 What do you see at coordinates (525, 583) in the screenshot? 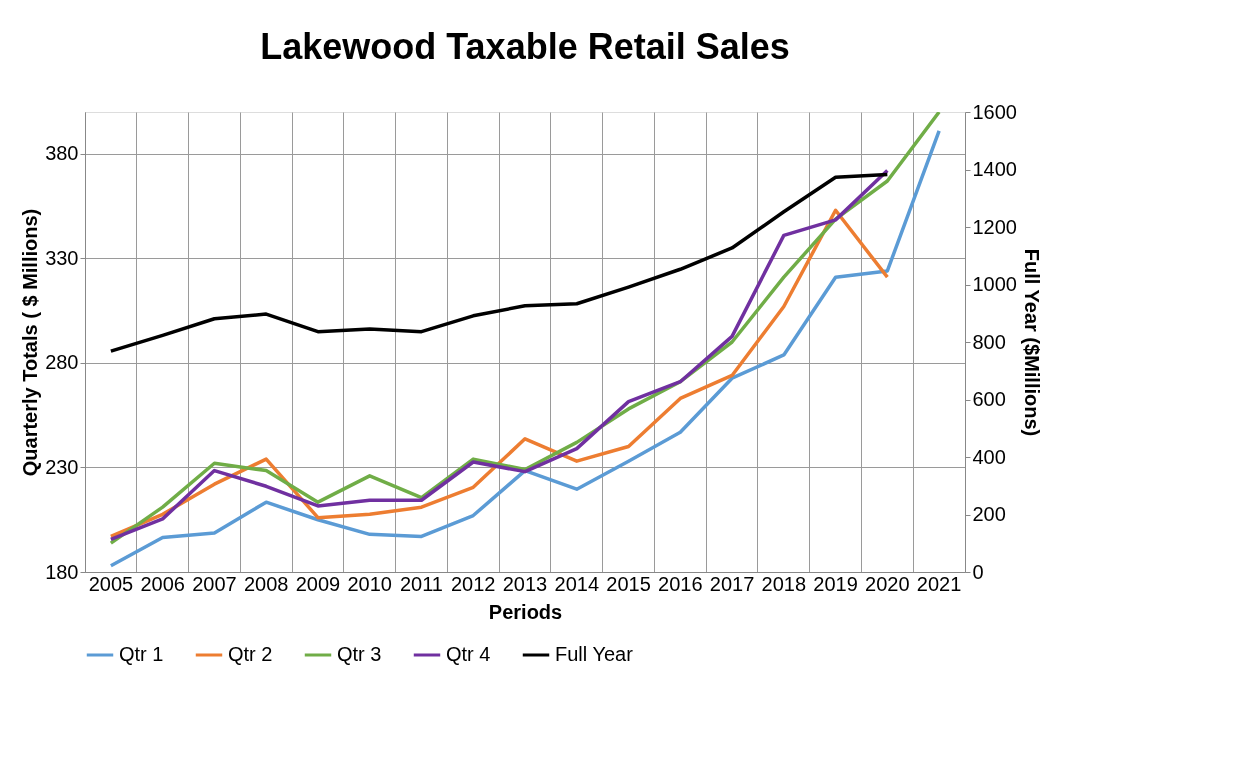
I see `x-tick-label: 2013` at bounding box center [525, 583].